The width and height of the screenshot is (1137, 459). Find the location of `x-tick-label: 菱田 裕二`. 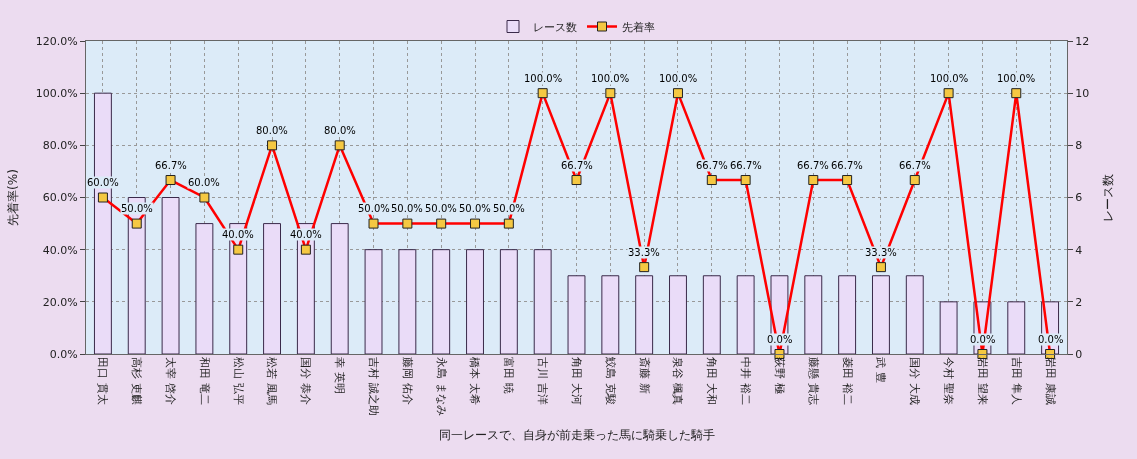

x-tick-label: 菱田 裕二 is located at coordinates (847, 381).